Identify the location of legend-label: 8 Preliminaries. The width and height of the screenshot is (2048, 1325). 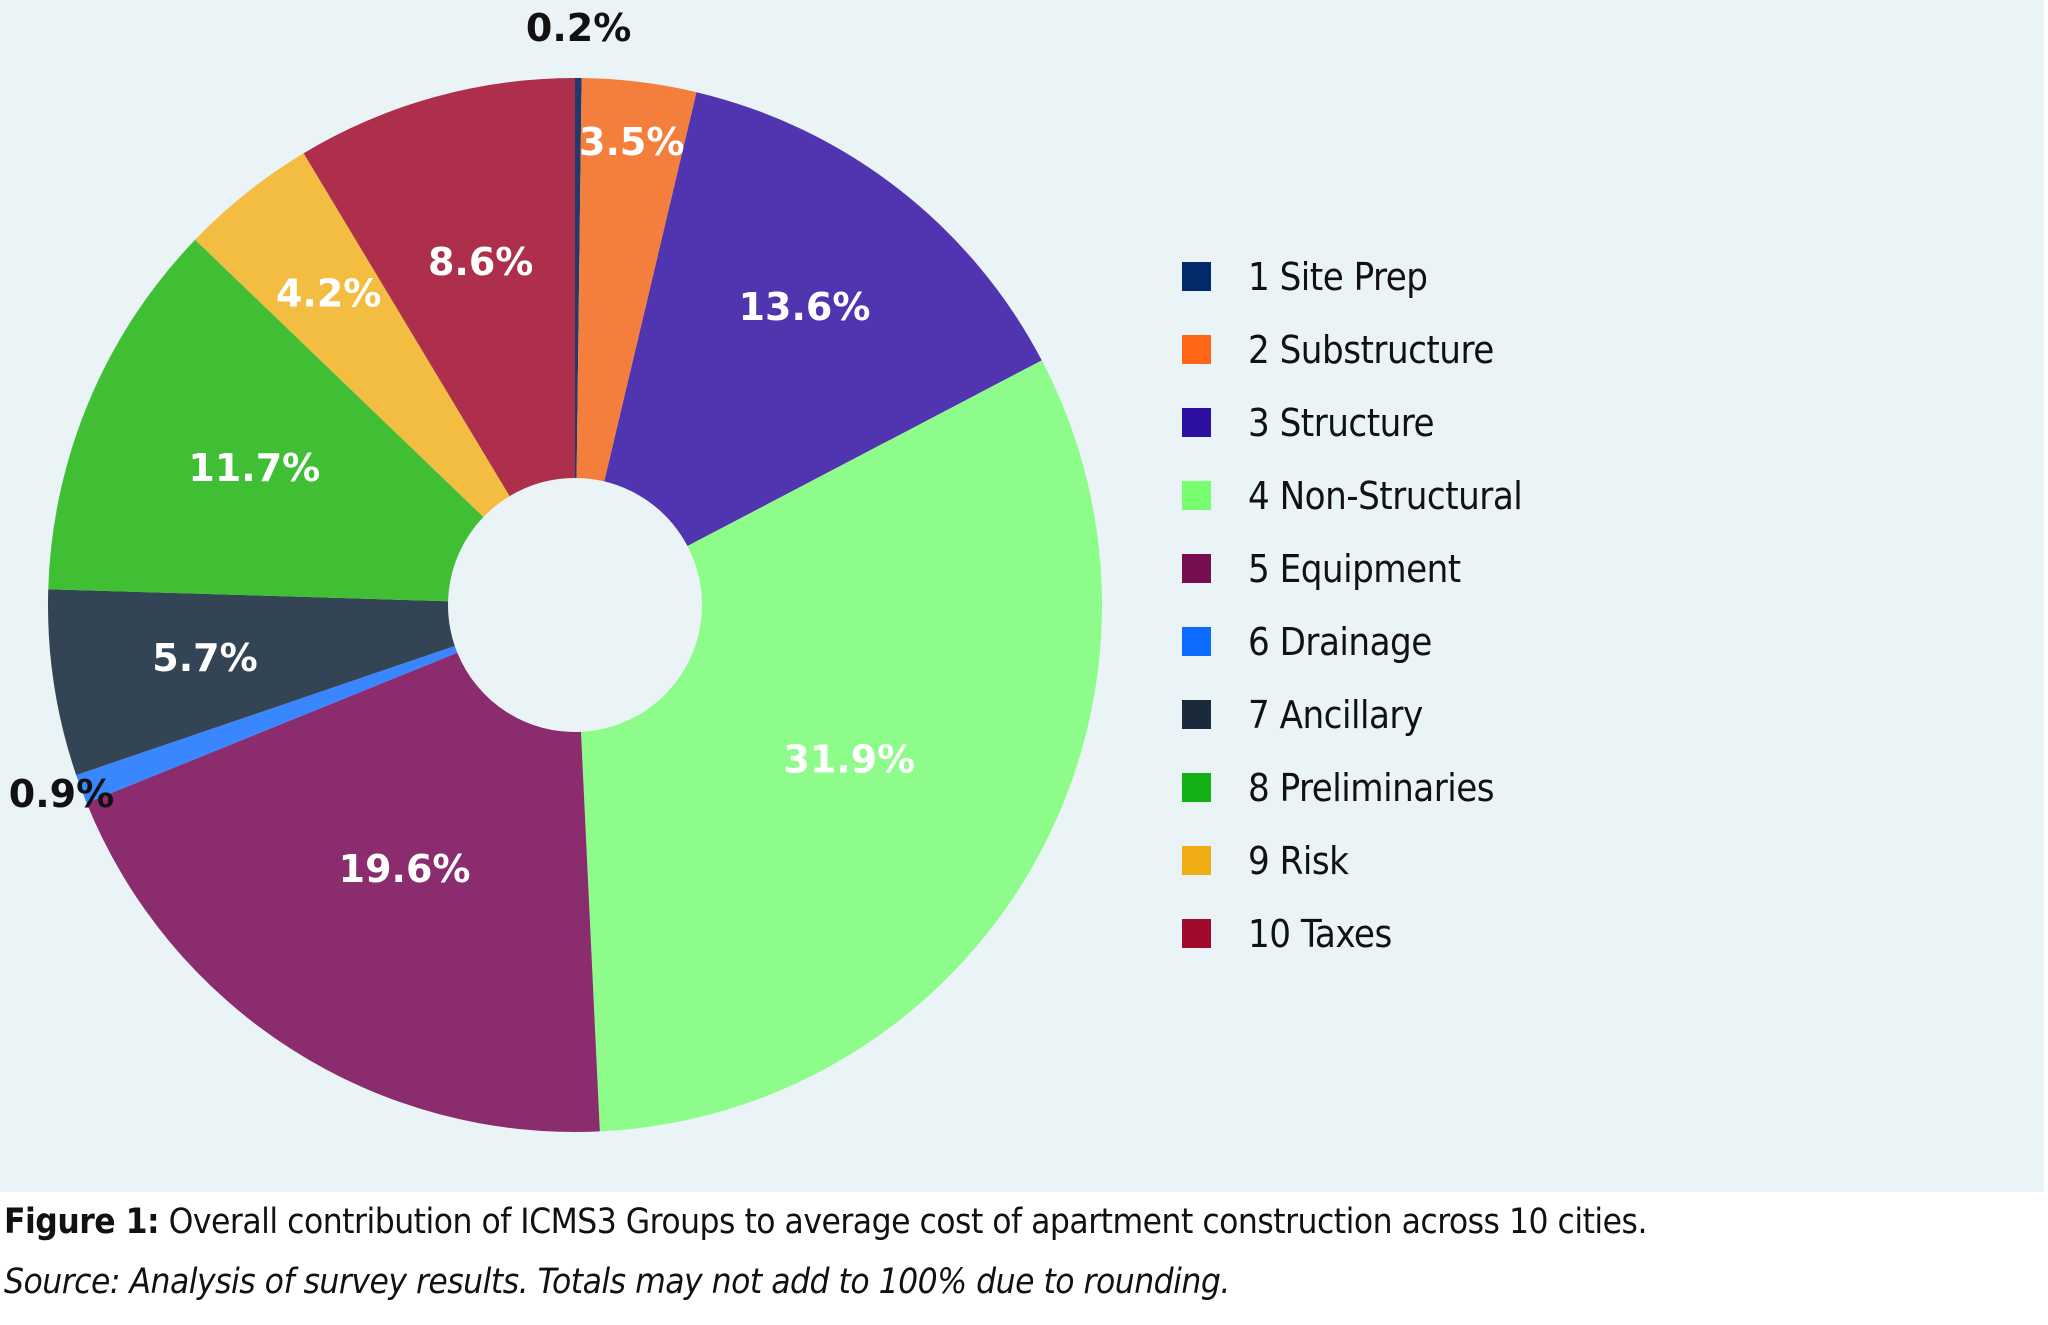
(1371, 787).